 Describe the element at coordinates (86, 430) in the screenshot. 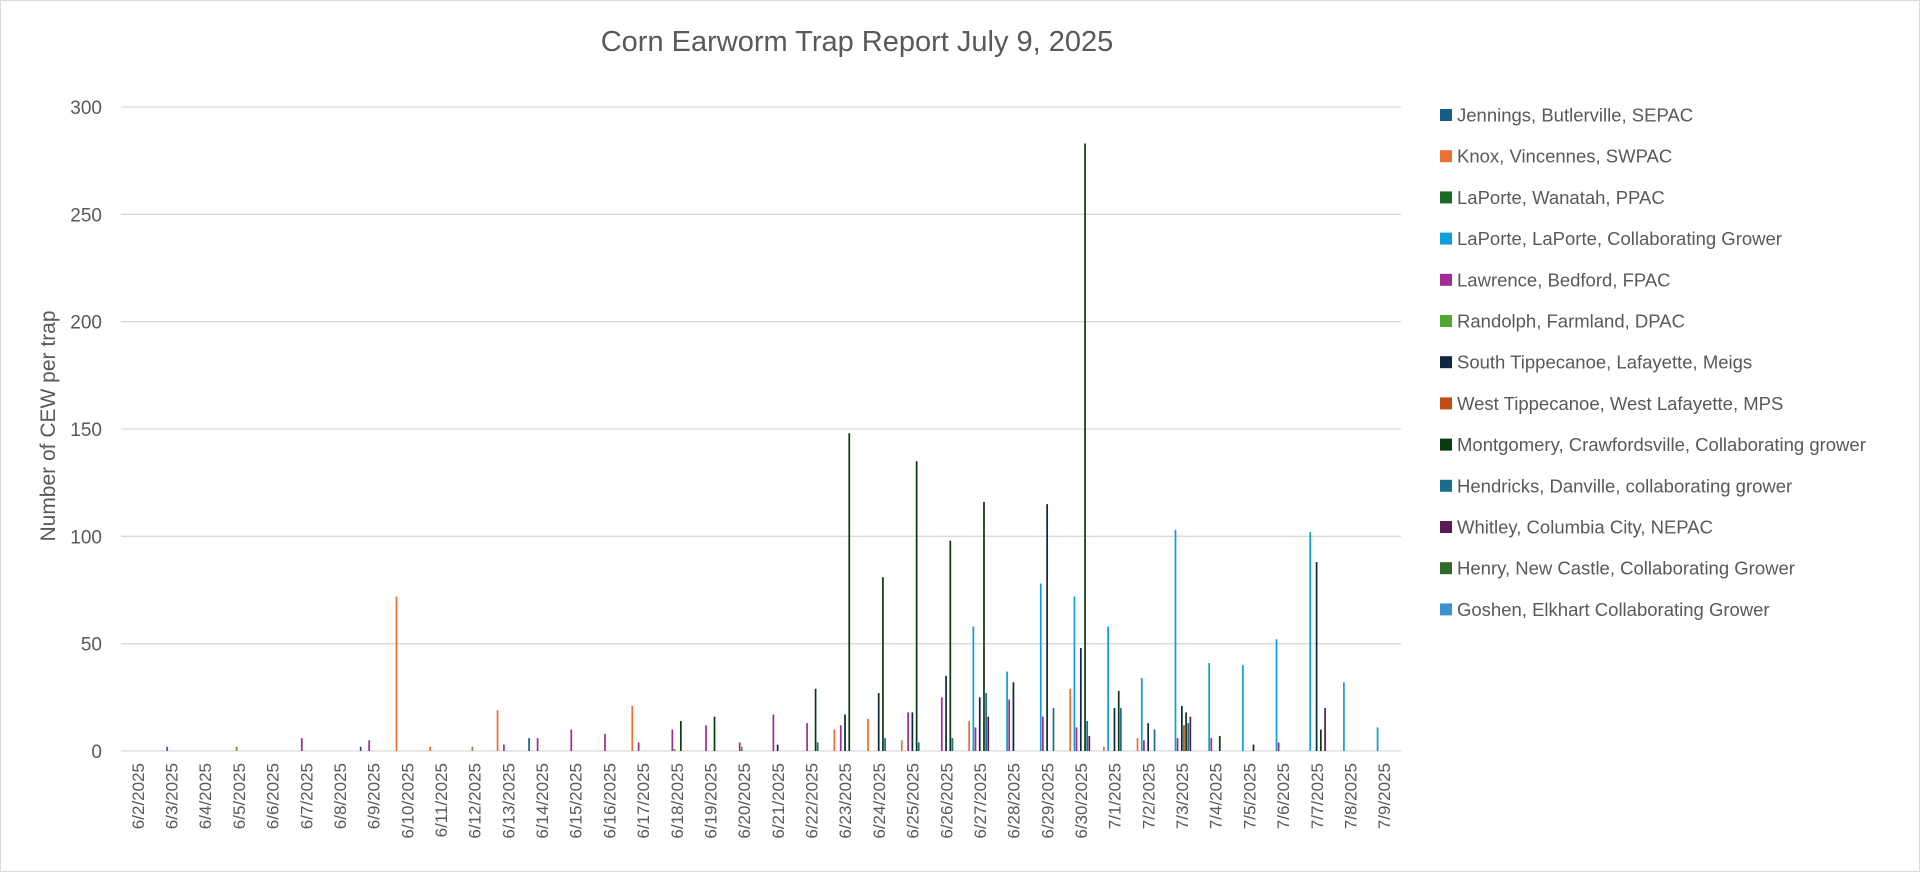

I see `y-axis-ticks: 0 50 100 150 200 250 300` at that location.